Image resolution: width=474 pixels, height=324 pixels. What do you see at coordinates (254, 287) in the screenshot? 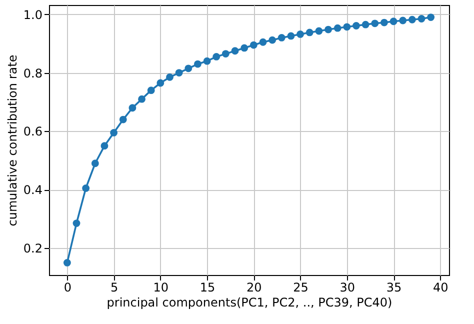
I see `x-tick-label: 20` at bounding box center [254, 287].